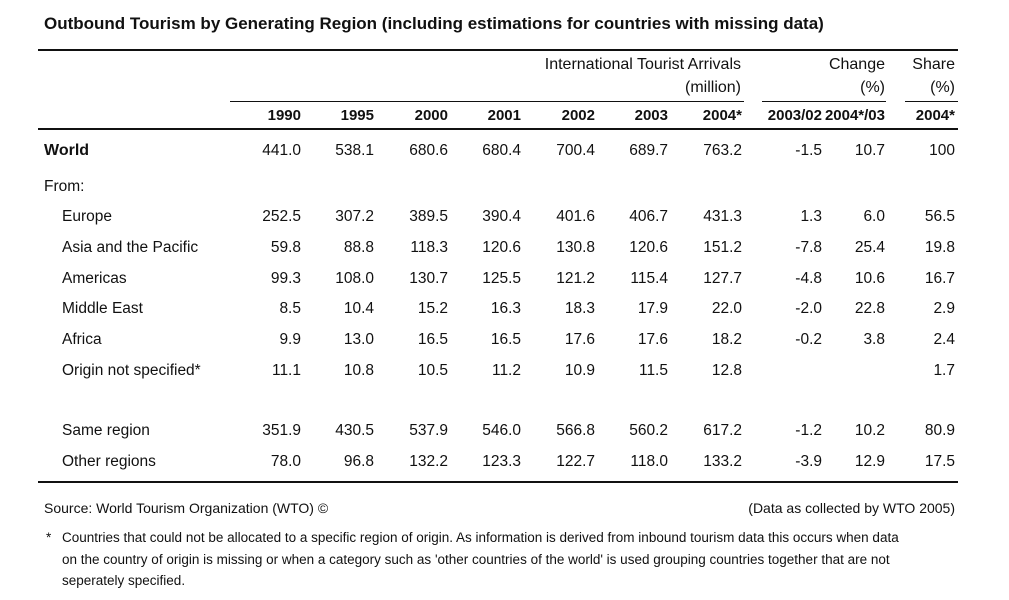 The width and height of the screenshot is (1009, 600). What do you see at coordinates (722, 278) in the screenshot?
I see `row-region-2-value-6: 127.7` at bounding box center [722, 278].